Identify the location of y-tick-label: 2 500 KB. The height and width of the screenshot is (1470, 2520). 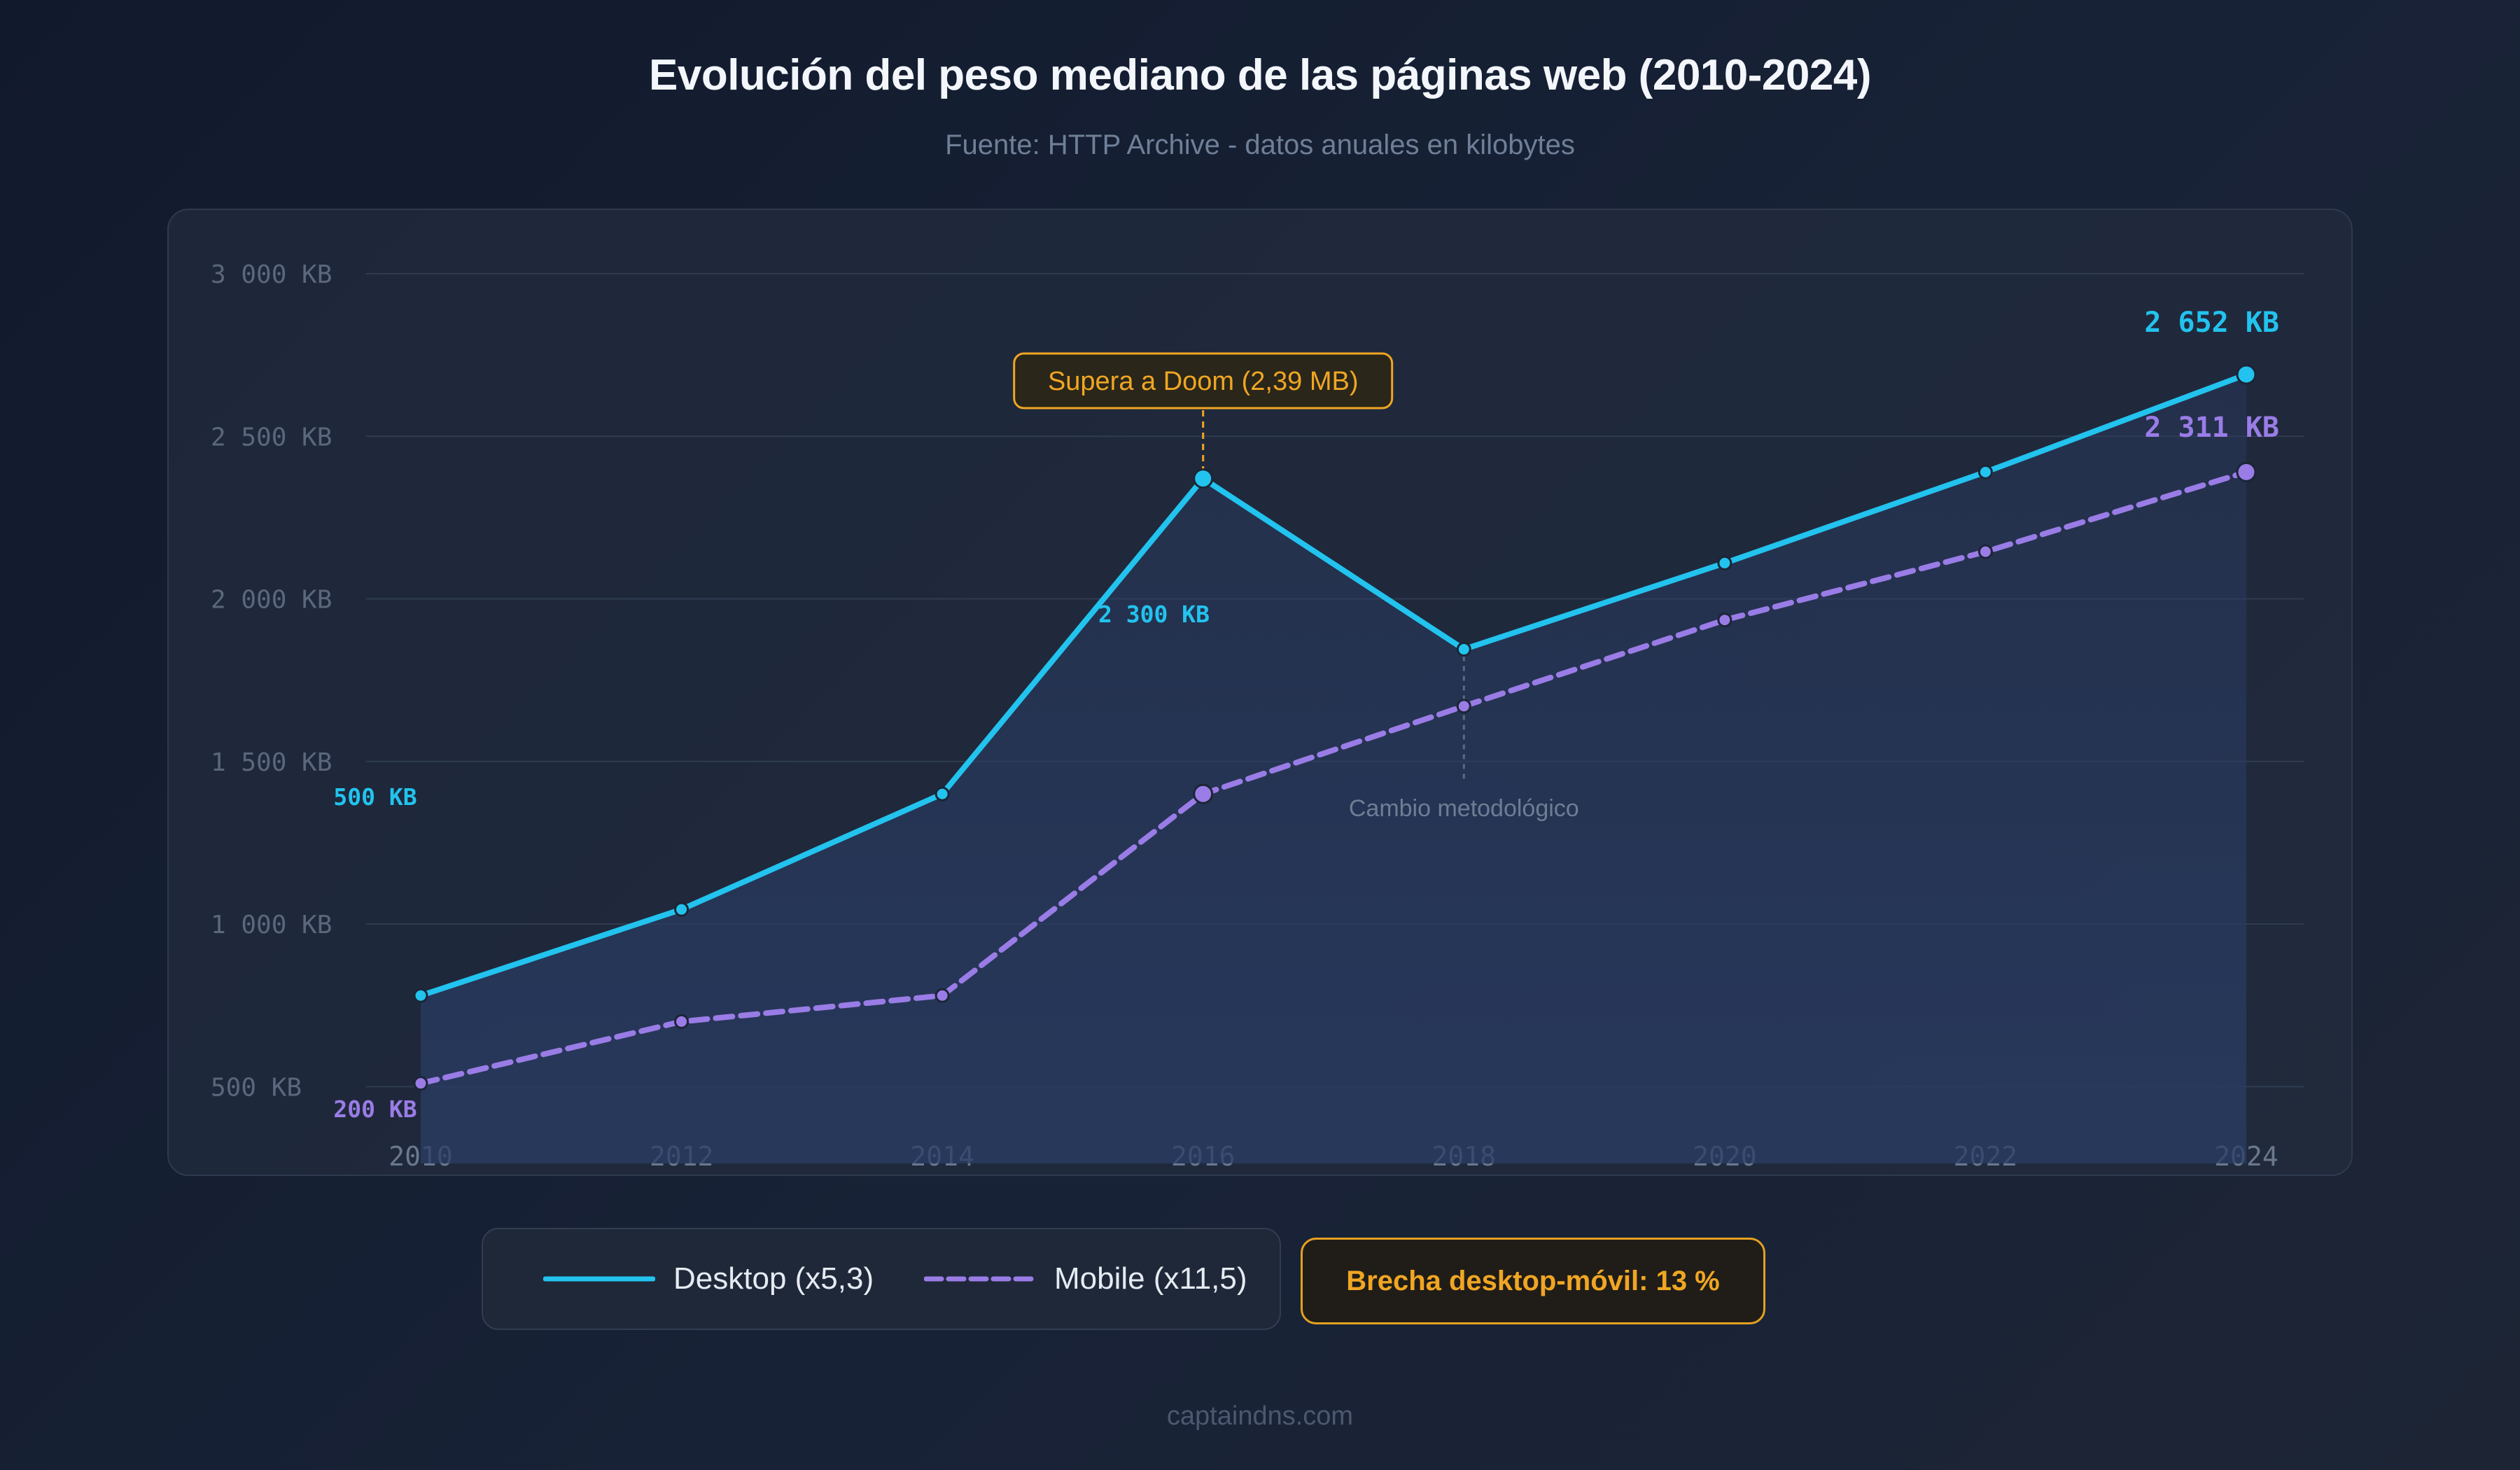
(271, 437).